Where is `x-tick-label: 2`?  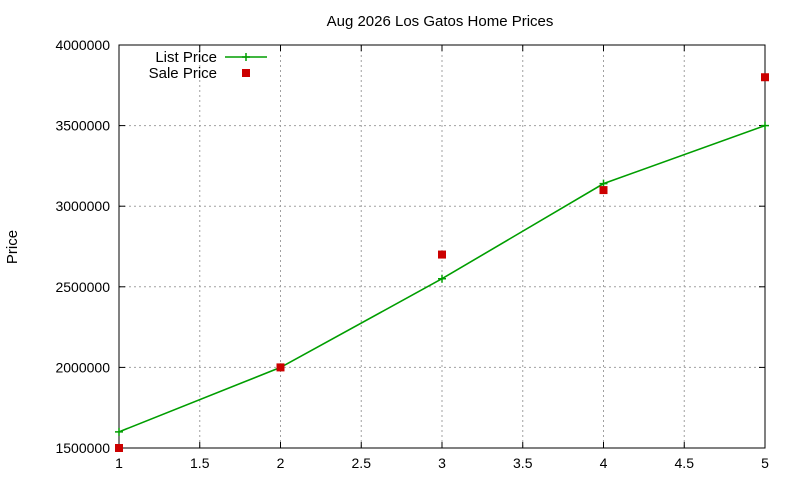
x-tick-label: 2 is located at coordinates (281, 463).